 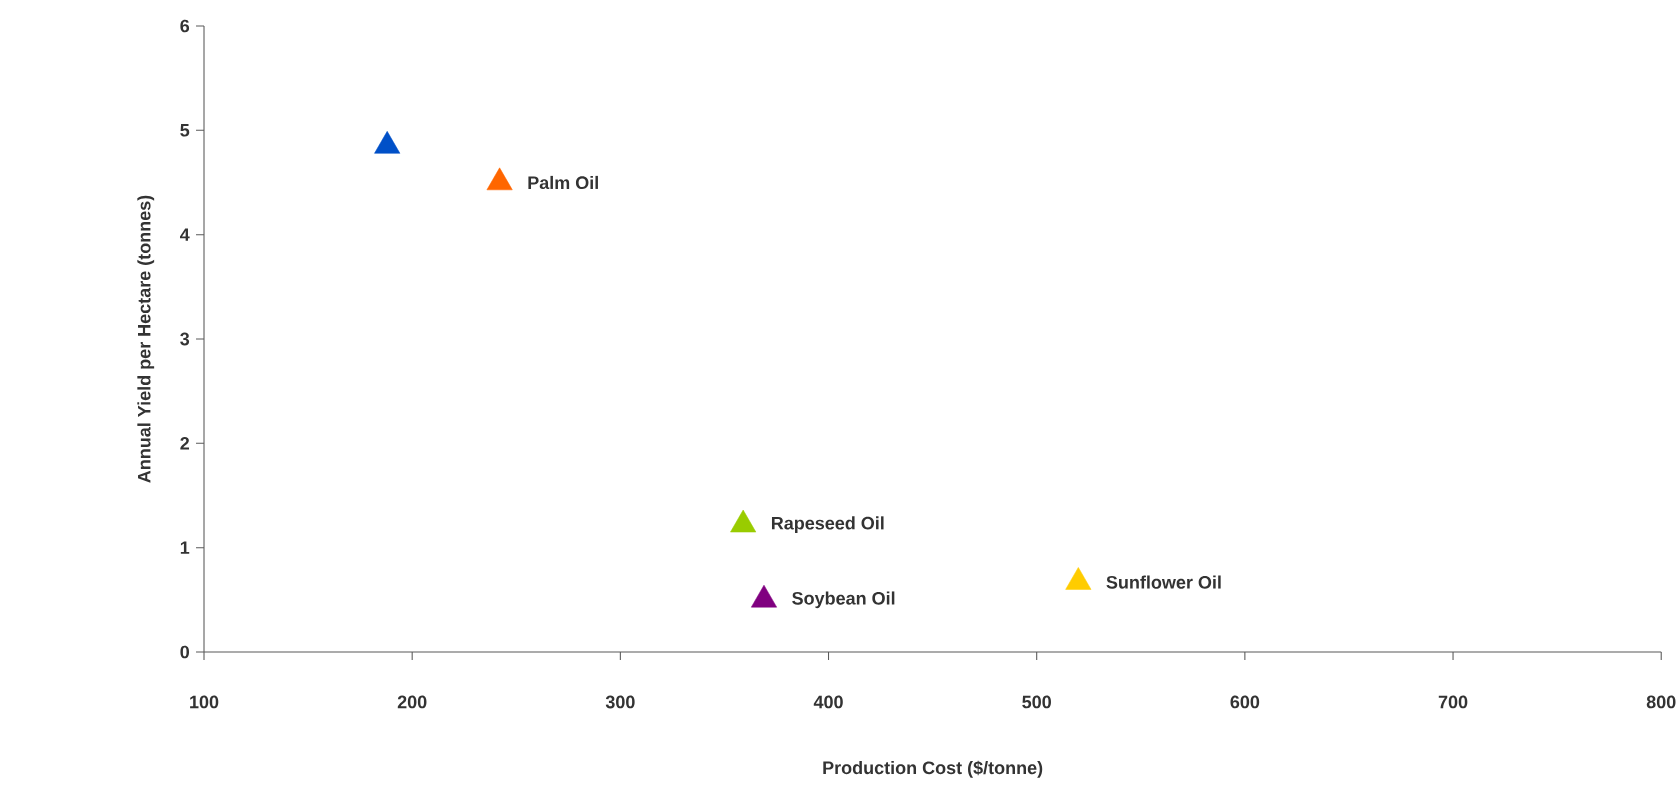 I want to click on x-tick-label: 500, so click(x=1036, y=702).